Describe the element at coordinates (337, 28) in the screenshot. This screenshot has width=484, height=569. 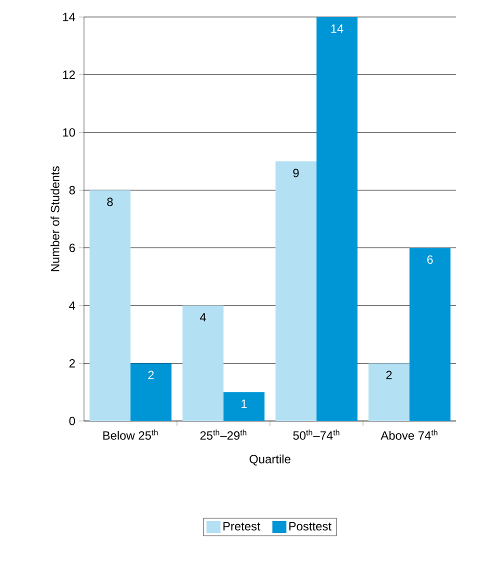
I see `data-label: 14` at that location.